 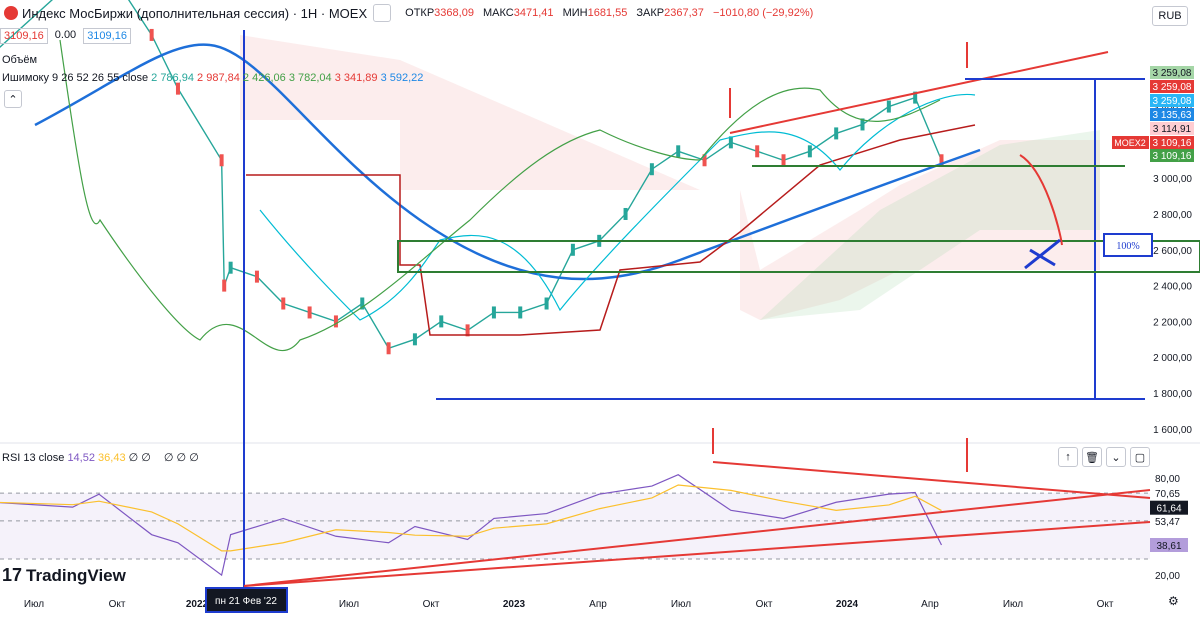 What do you see at coordinates (1116, 457) in the screenshot?
I see `collapse-pane-icon: ⌄` at bounding box center [1116, 457].